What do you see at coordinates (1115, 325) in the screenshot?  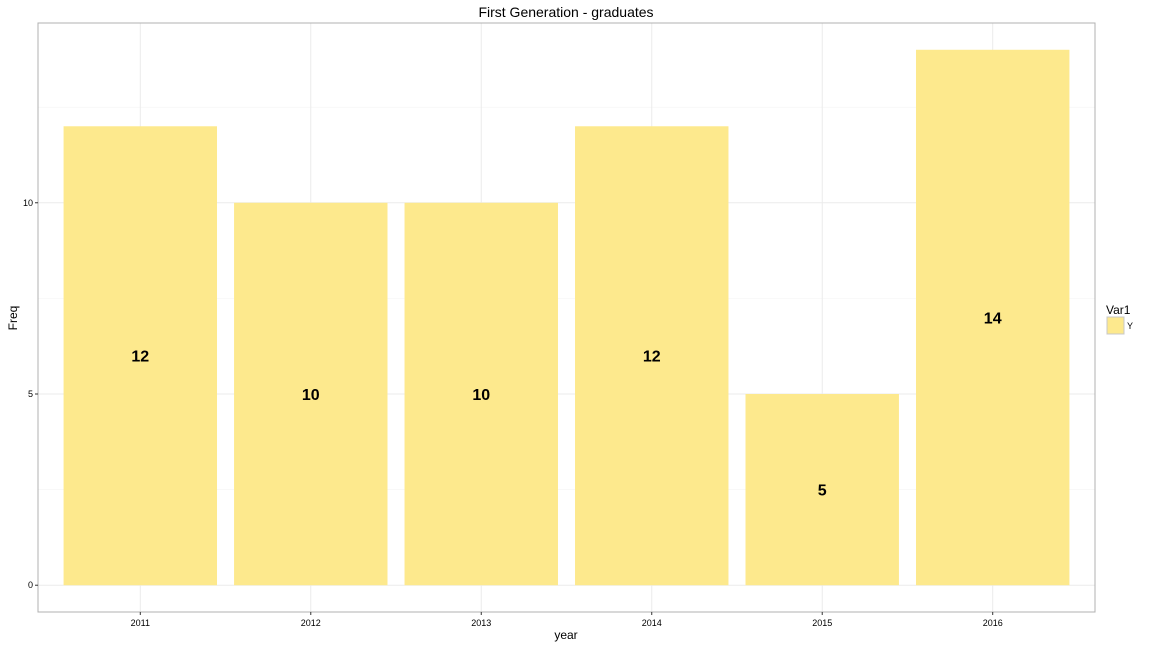 I see `legend-key-y` at bounding box center [1115, 325].